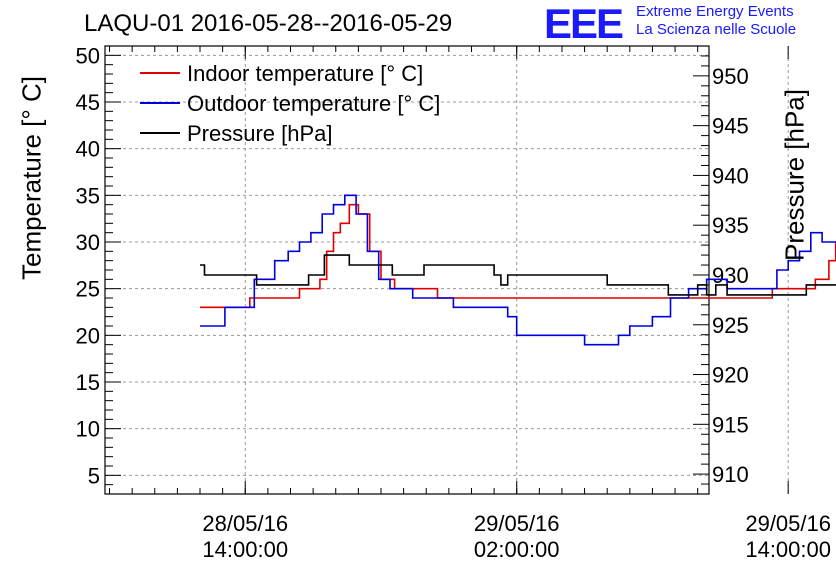 The image size is (836, 572). What do you see at coordinates (88, 335) in the screenshot?
I see `y-tick-label: 20` at bounding box center [88, 335].